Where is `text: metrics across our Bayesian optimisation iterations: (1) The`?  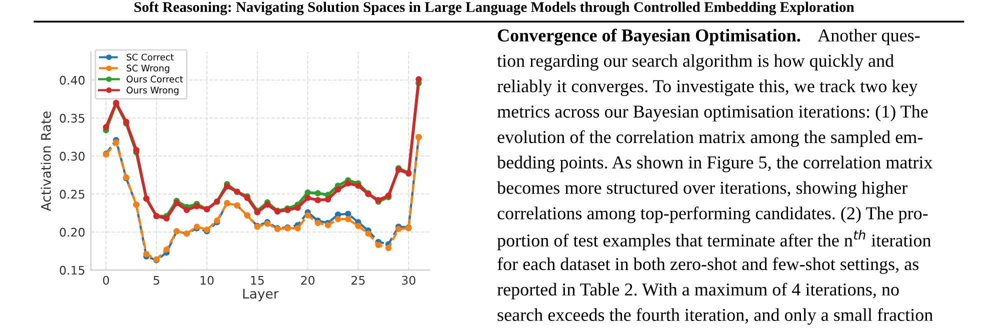
text: metrics across our Bayesian optimisation iterations: (1) The is located at coordinates (712, 113).